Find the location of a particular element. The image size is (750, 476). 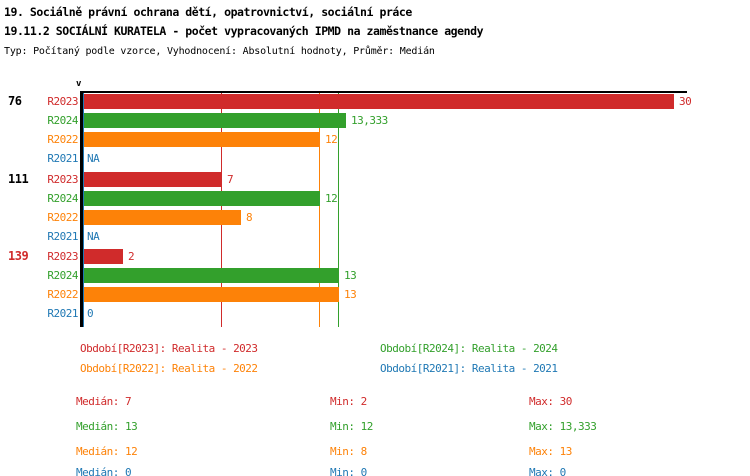

median-line-r2024 is located at coordinates (339, 210).